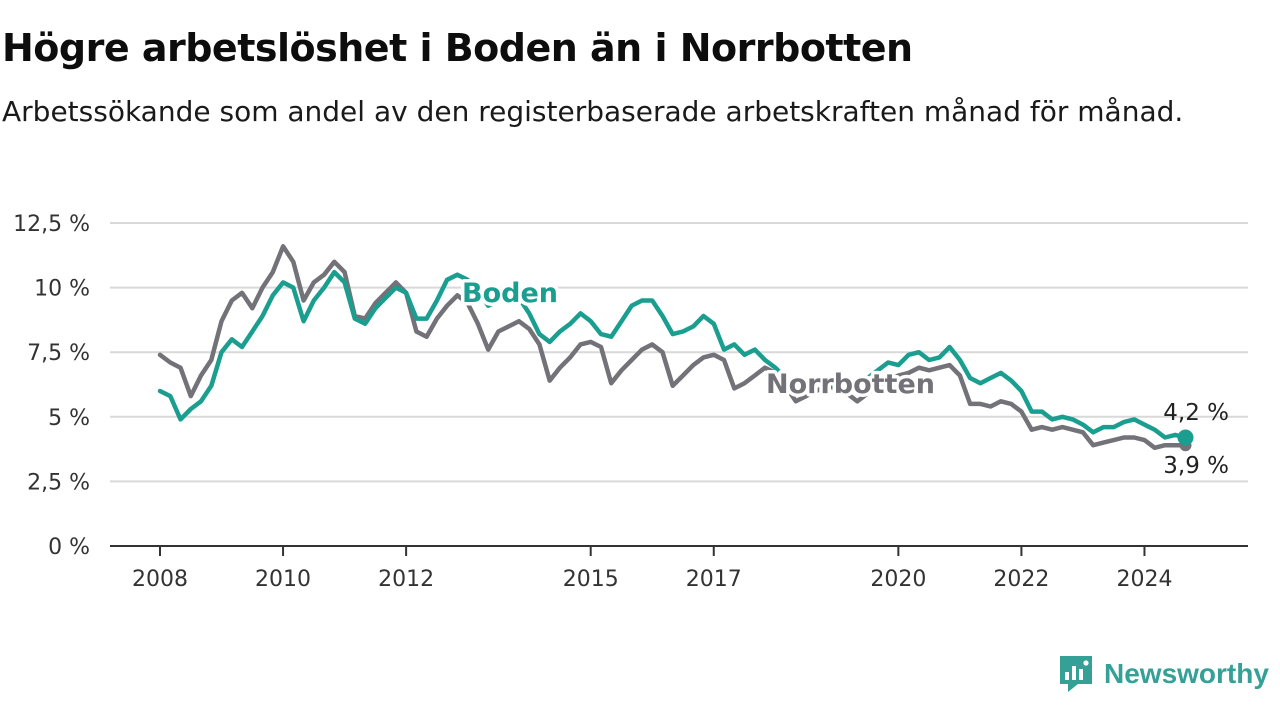 This screenshot has height=720, width=1280. I want to click on brand-logo: Newsworthy, so click(1163, 674).